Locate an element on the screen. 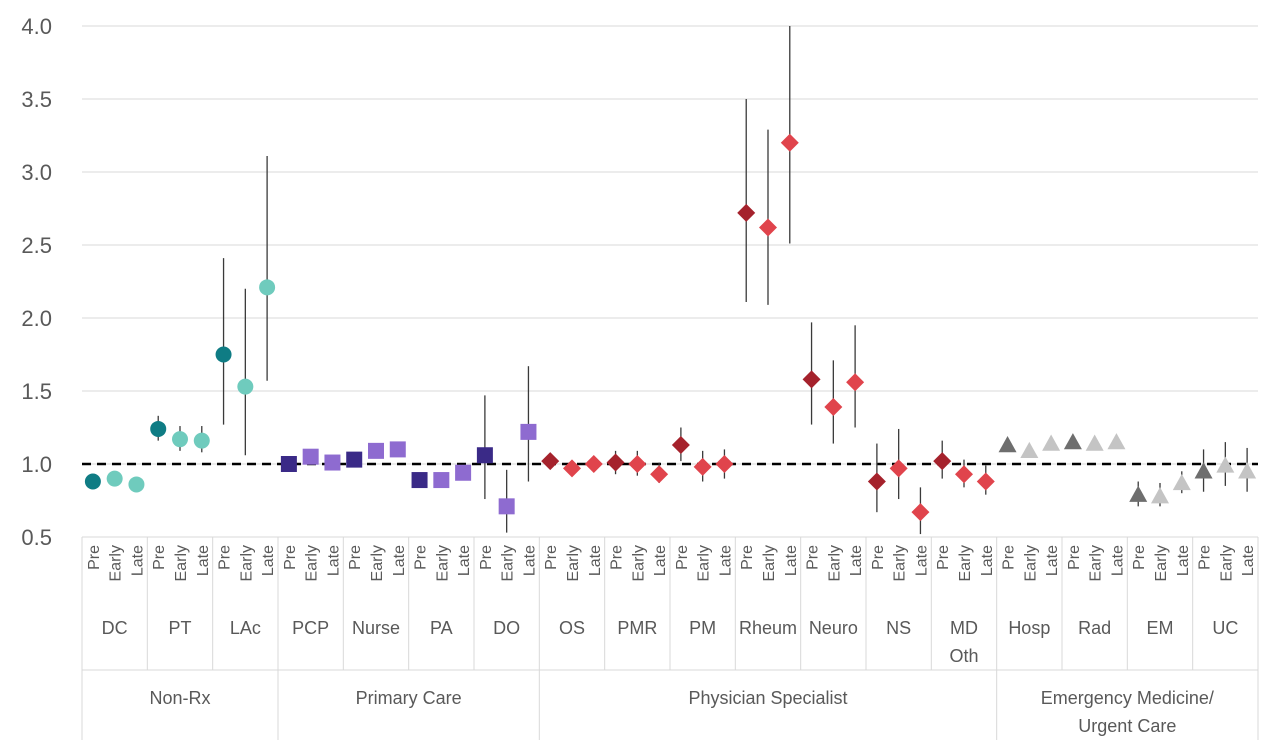  y-axis: 0.5 1.0 1.5 2.0 2.5 3.0 3.5 4.0 is located at coordinates (36, 282).